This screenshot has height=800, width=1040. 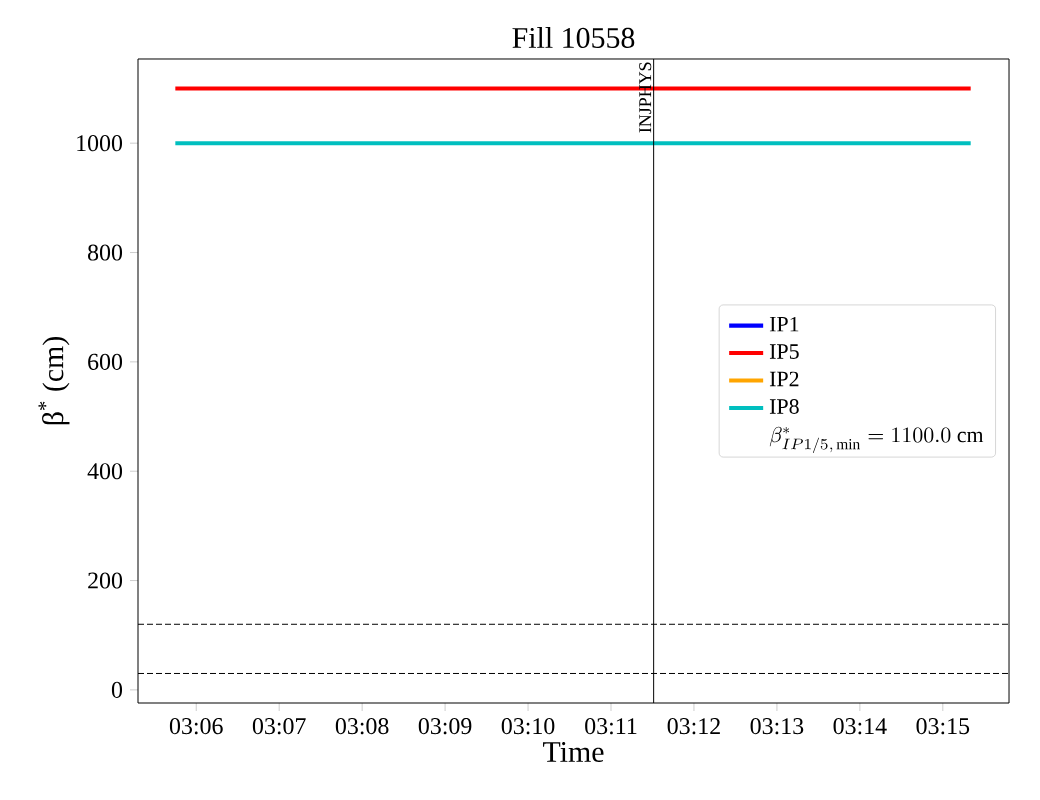 What do you see at coordinates (105, 252) in the screenshot?
I see `y-tick-label: 800` at bounding box center [105, 252].